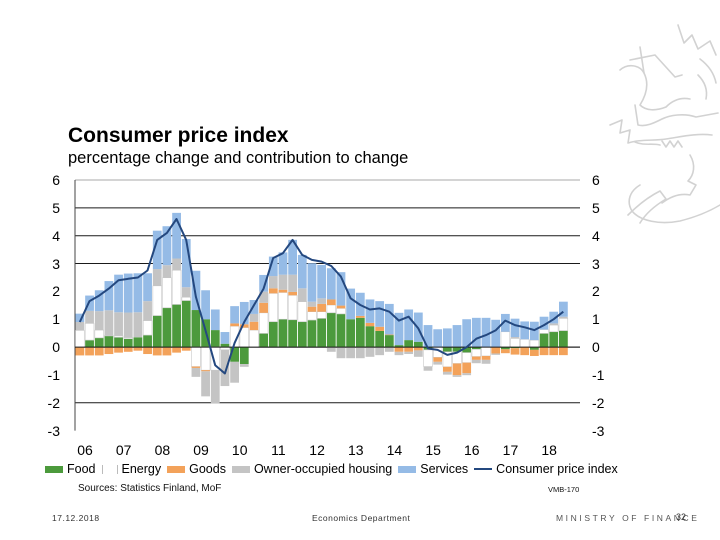  I want to click on x-tick-label-year: 06, so click(85, 450).